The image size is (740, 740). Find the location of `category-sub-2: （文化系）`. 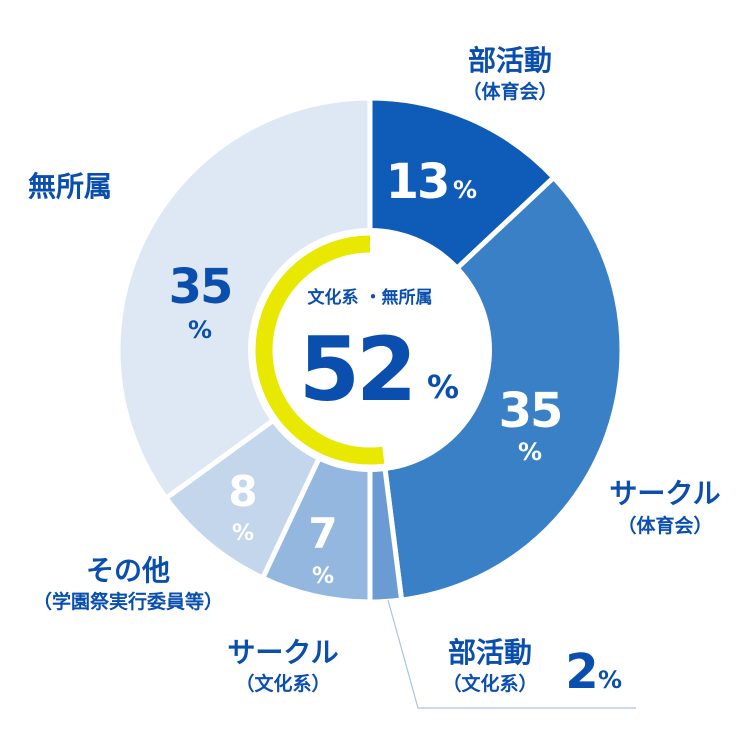

category-sub-2: （文化系） is located at coordinates (489, 683).